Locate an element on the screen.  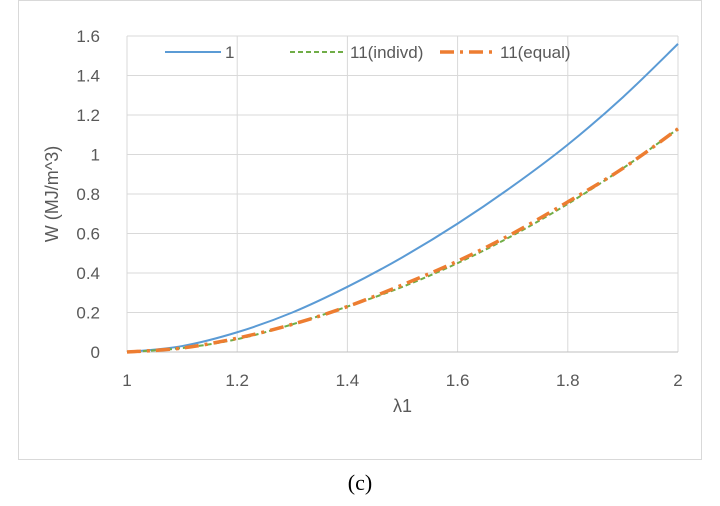
legend-label-1: 1 is located at coordinates (229, 52).